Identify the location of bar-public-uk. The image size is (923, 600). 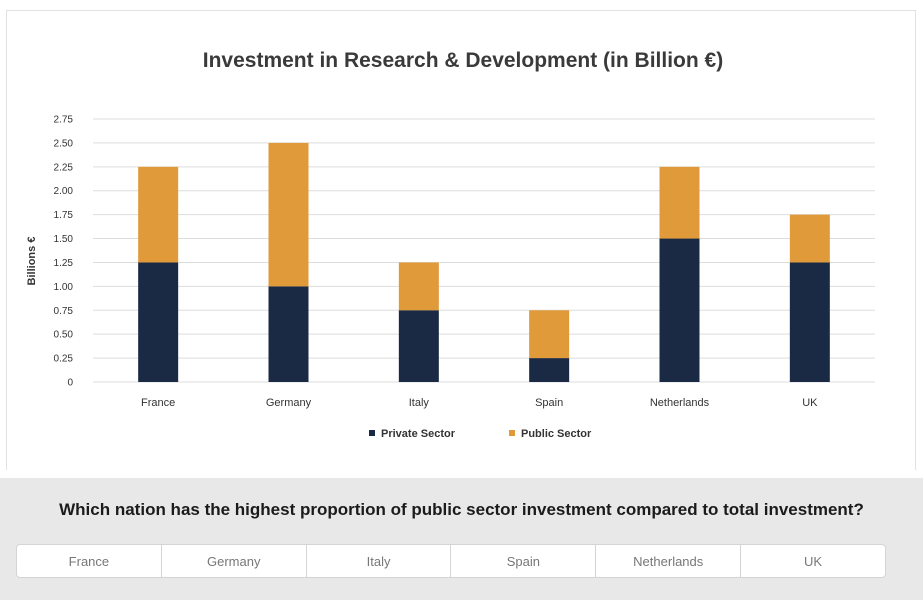
(809, 238).